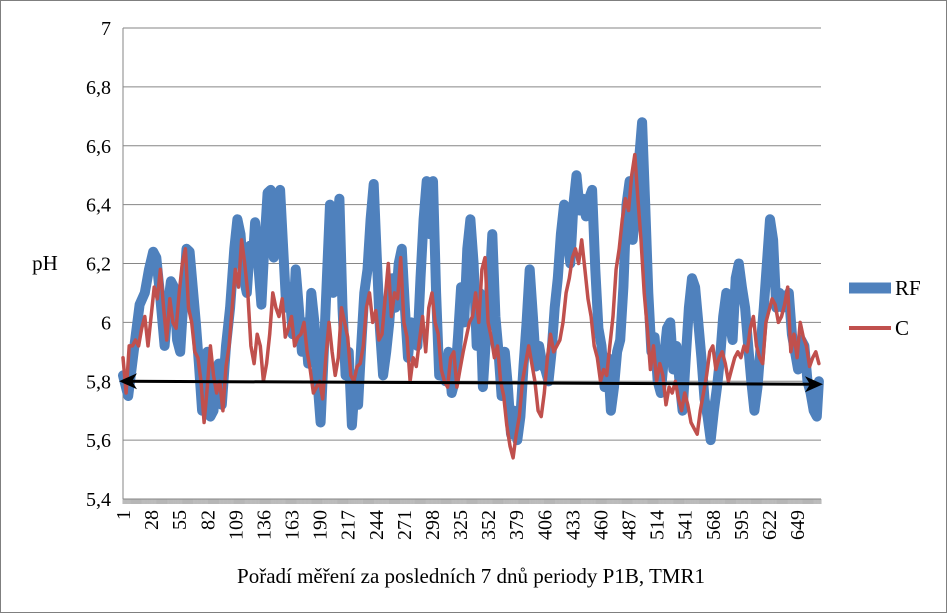  I want to click on x-tick-label: 649, so click(798, 525).